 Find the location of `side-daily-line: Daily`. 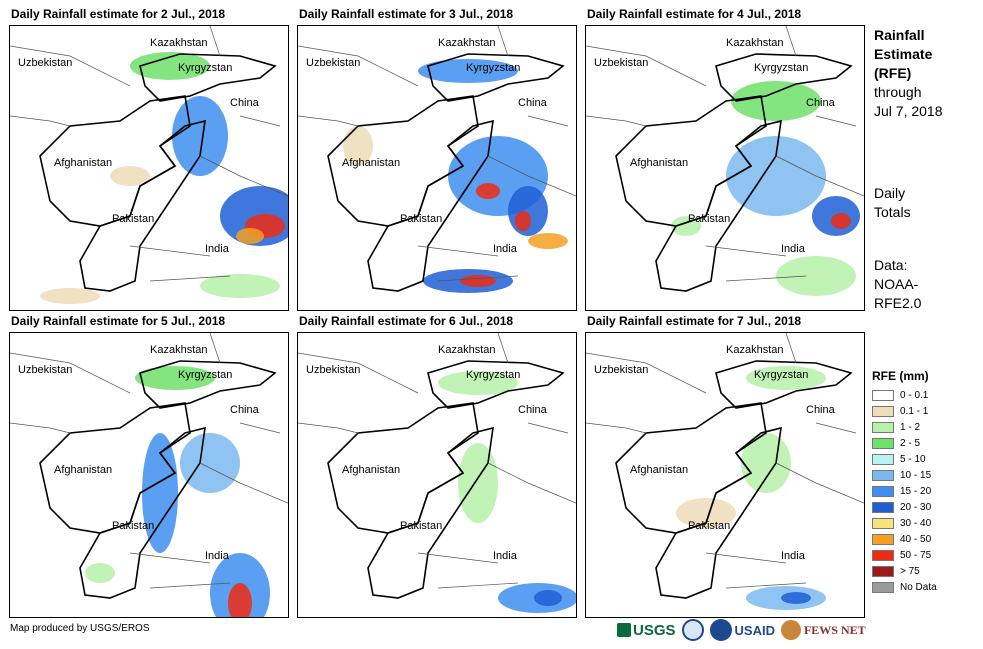

side-daily-line: Daily is located at coordinates (890, 193).